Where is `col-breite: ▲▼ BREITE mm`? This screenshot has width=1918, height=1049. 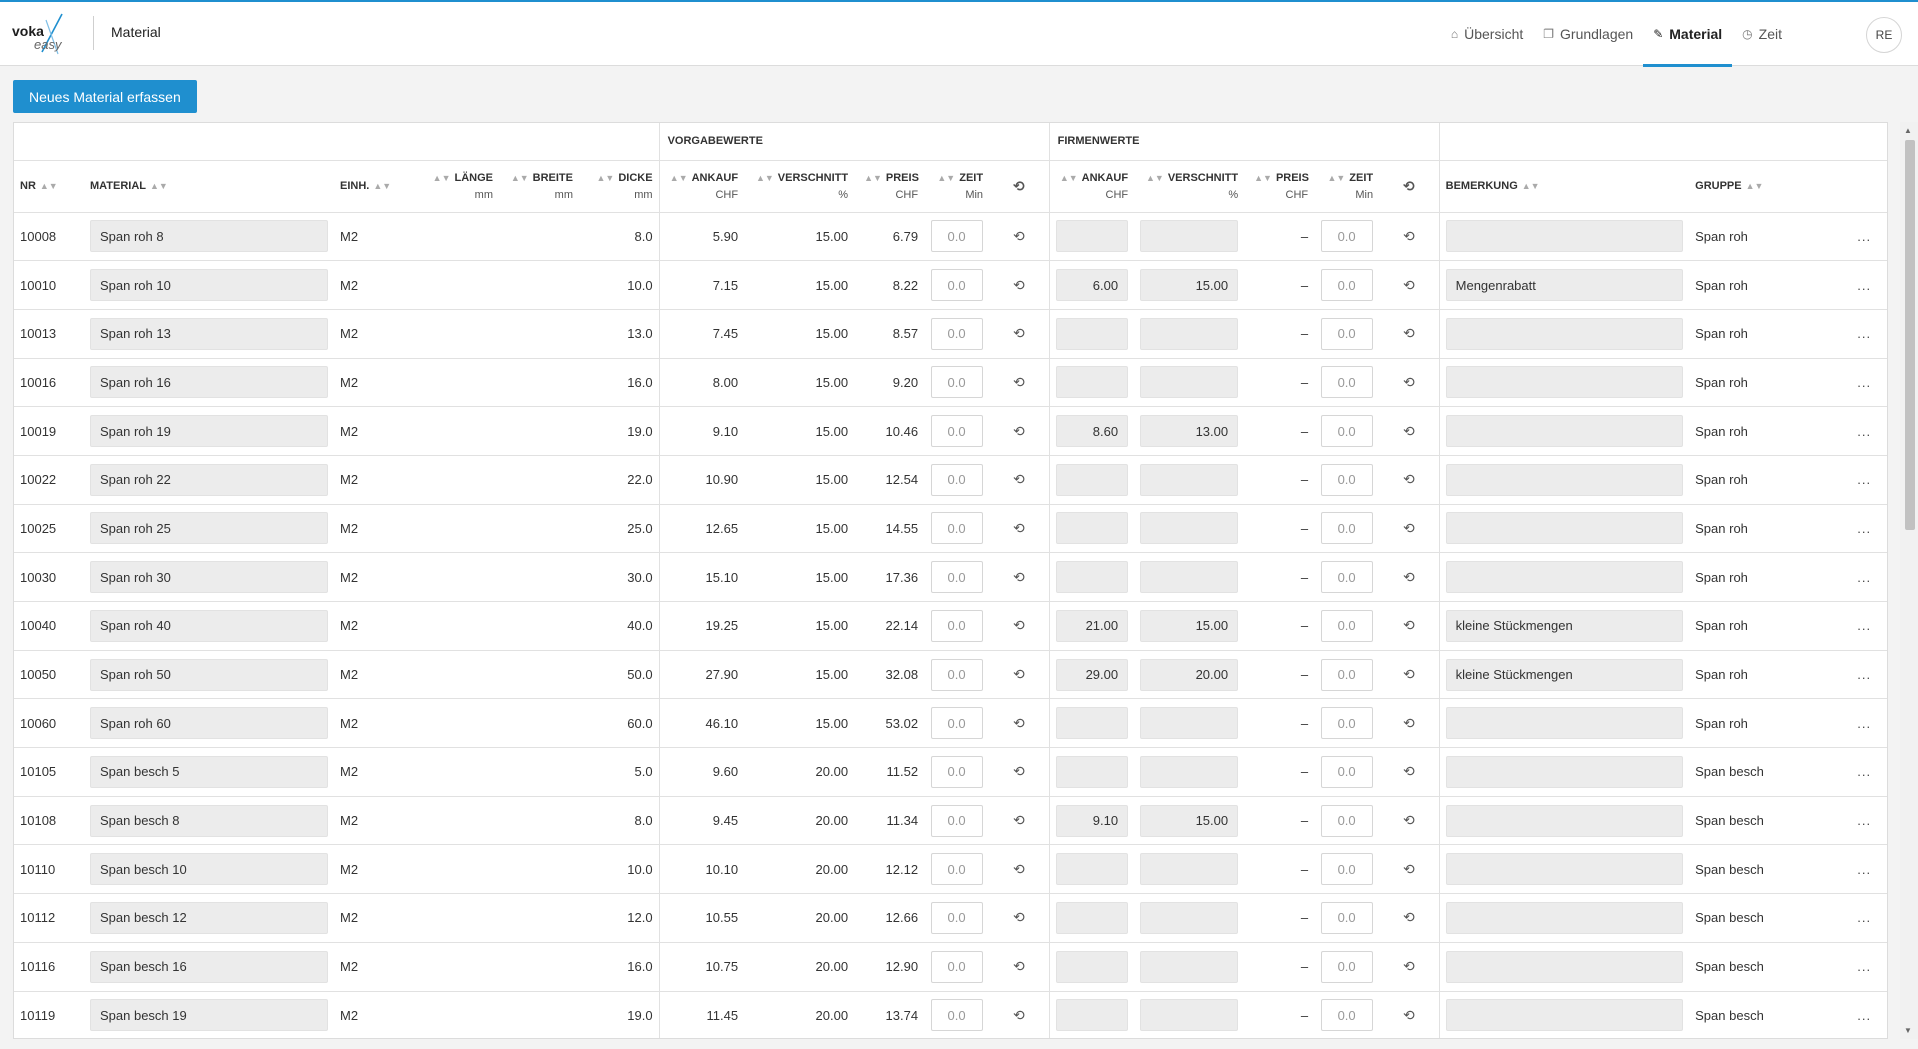 col-breite: ▲▼ BREITE mm is located at coordinates (539, 186).